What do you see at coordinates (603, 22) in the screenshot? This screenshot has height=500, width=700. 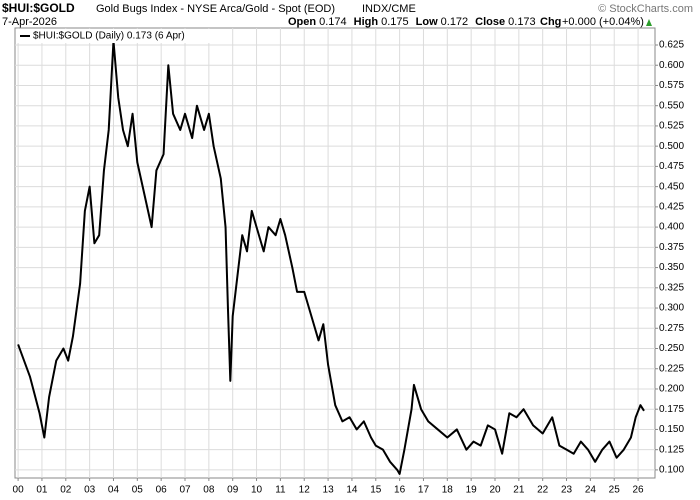 I see `change: +0.000 (+0.04%)` at bounding box center [603, 22].